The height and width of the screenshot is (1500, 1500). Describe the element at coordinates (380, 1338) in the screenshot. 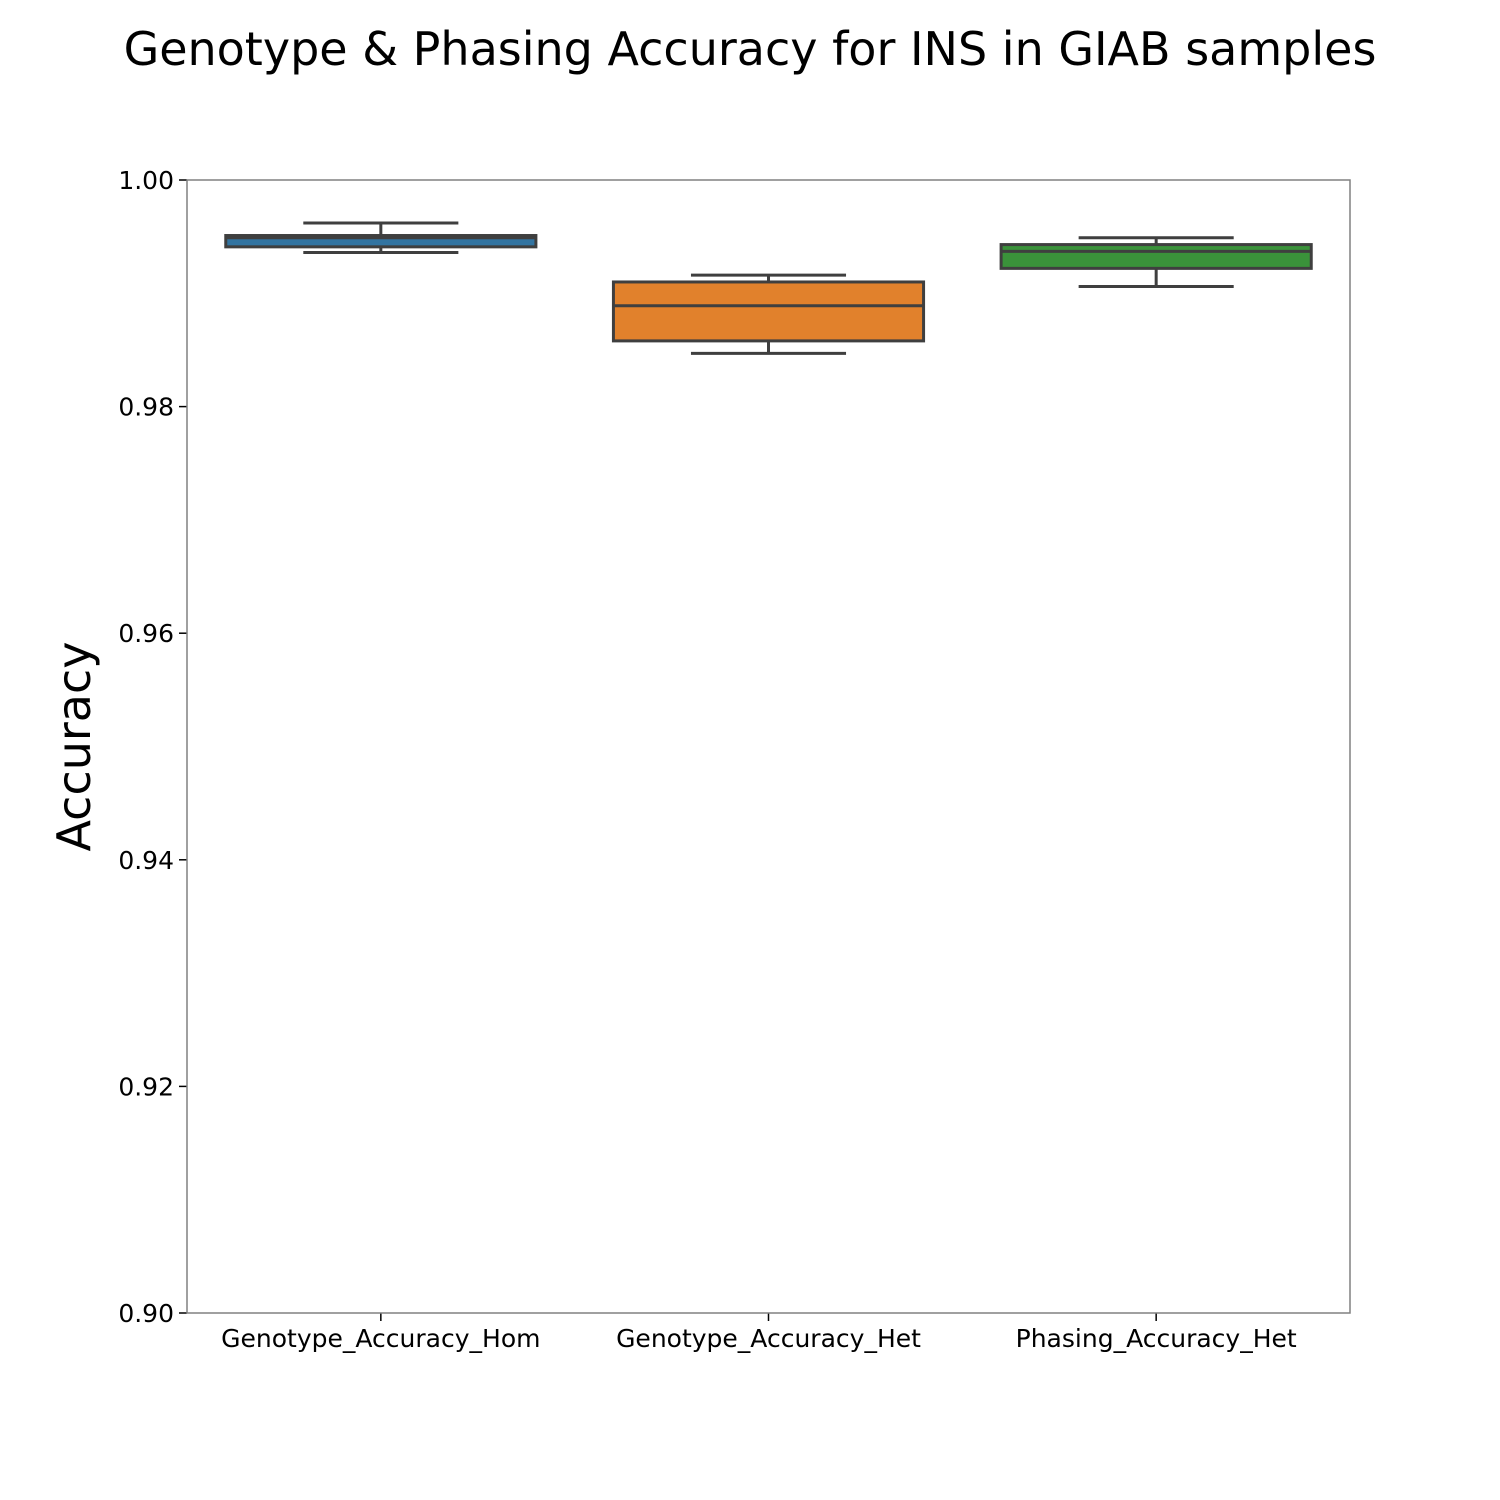

I see `x-tick-label: Genotype_Accuracy_Hom` at that location.